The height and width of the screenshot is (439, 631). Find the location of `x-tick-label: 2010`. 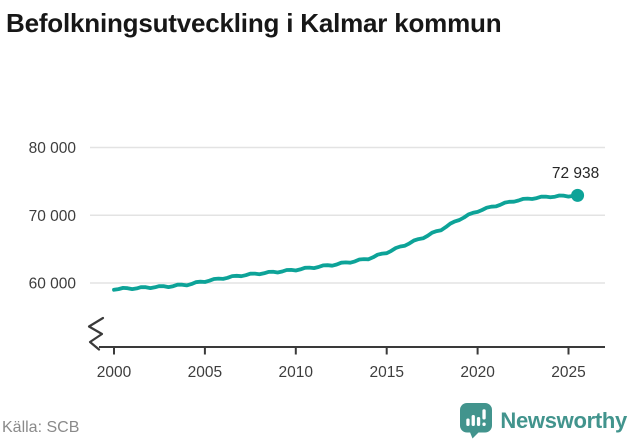

x-tick-label: 2010 is located at coordinates (296, 372).